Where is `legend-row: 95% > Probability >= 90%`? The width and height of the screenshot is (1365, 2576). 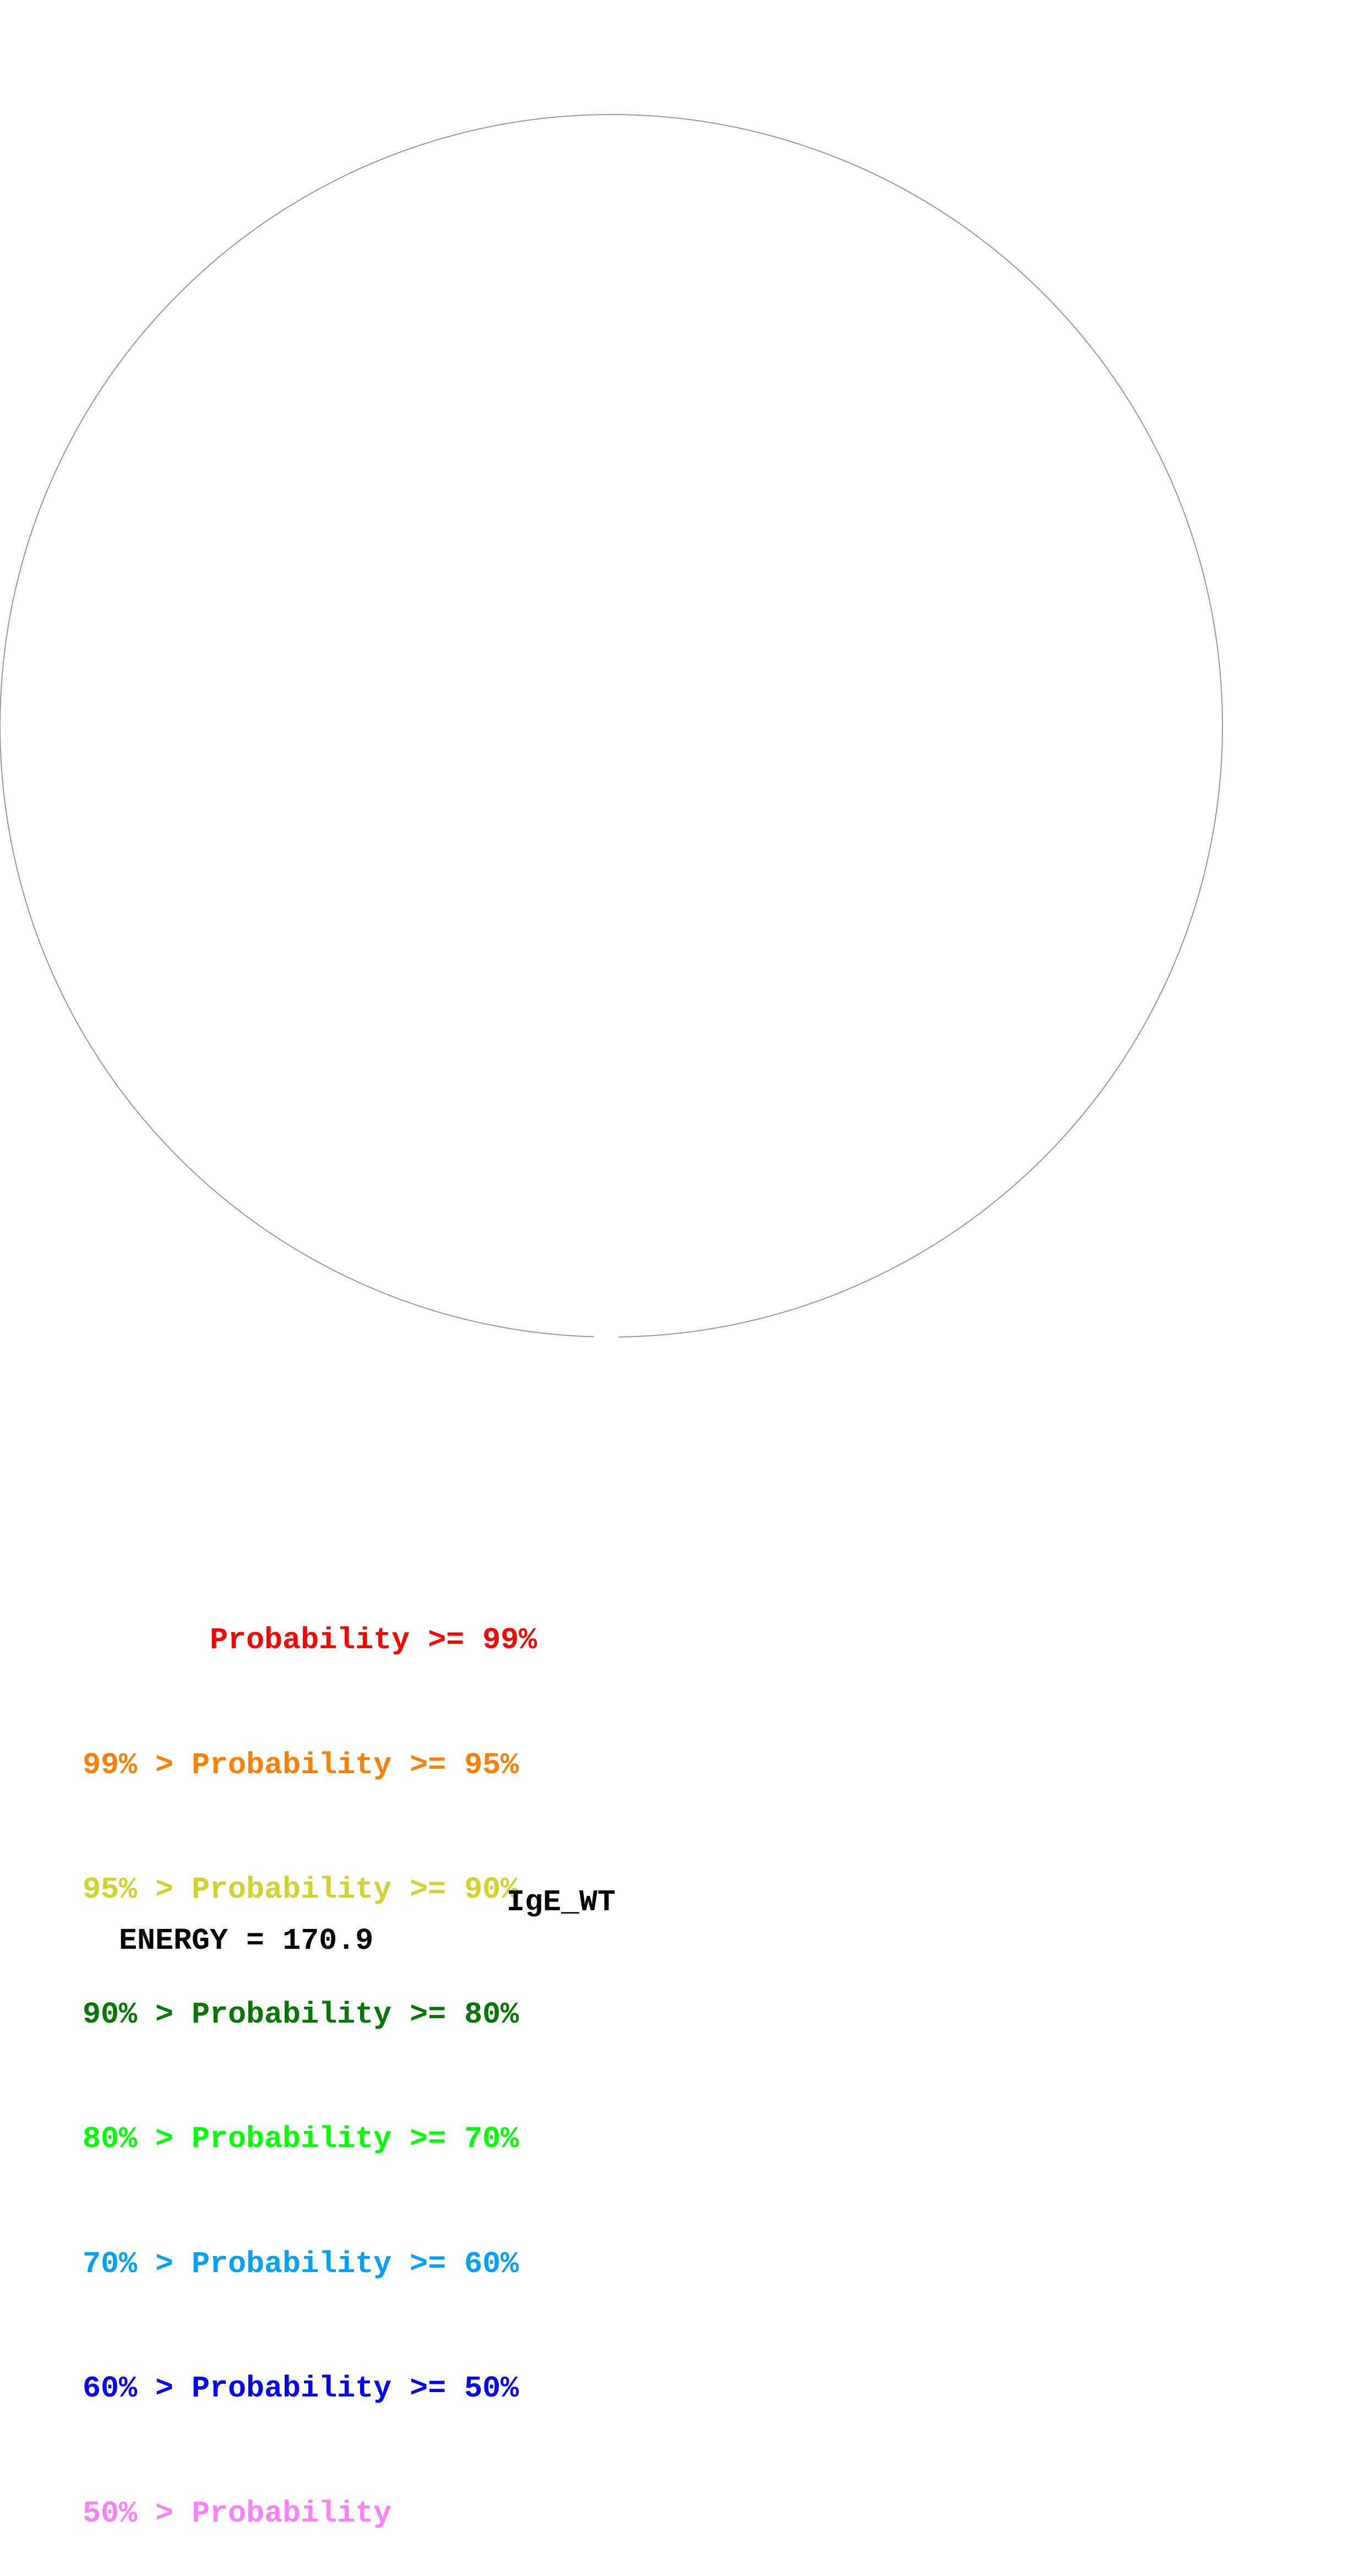 legend-row: 95% > Probability >= 90% is located at coordinates (301, 1889).